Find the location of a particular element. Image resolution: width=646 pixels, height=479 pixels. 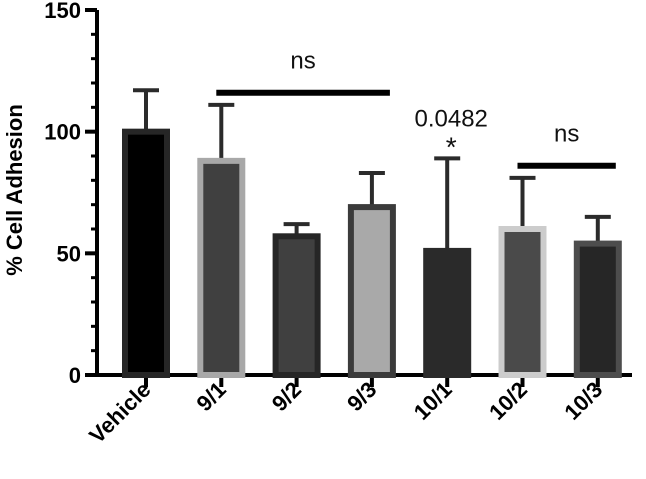

x-tick-label: 9/2 is located at coordinates (286, 396).